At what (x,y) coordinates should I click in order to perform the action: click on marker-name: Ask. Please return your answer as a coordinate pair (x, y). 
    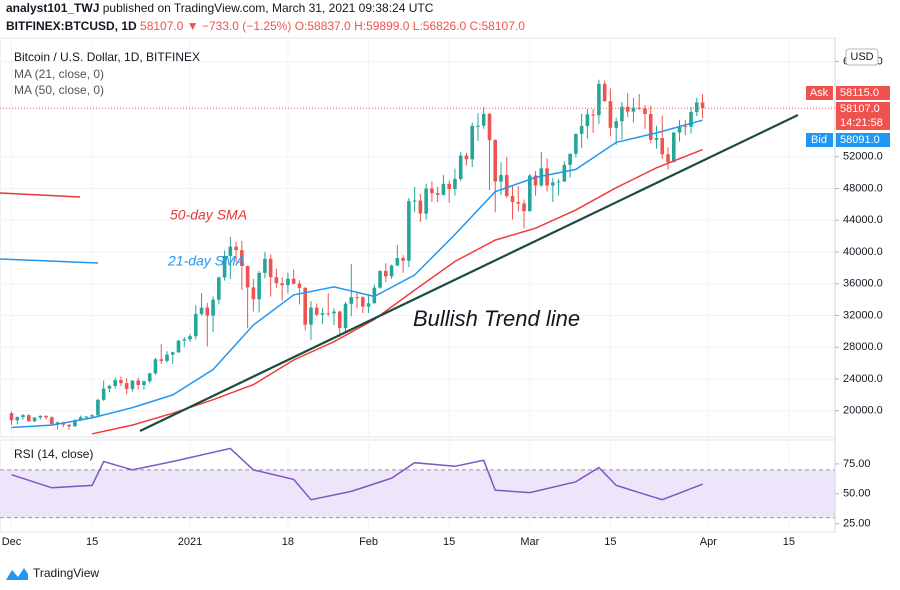
    Looking at the image, I should click on (819, 93).